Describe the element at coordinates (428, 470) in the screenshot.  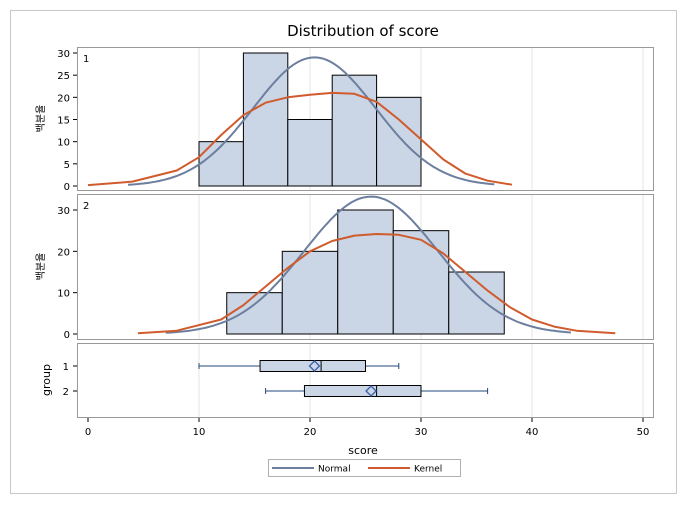
I see `legend-label: Kernel` at that location.